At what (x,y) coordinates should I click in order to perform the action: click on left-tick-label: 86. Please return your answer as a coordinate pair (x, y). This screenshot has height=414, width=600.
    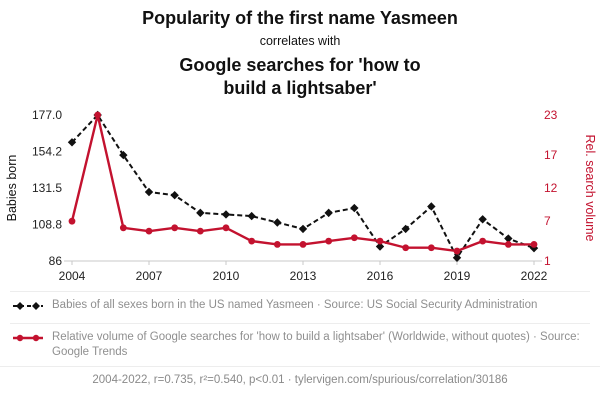
    Looking at the image, I should click on (56, 261).